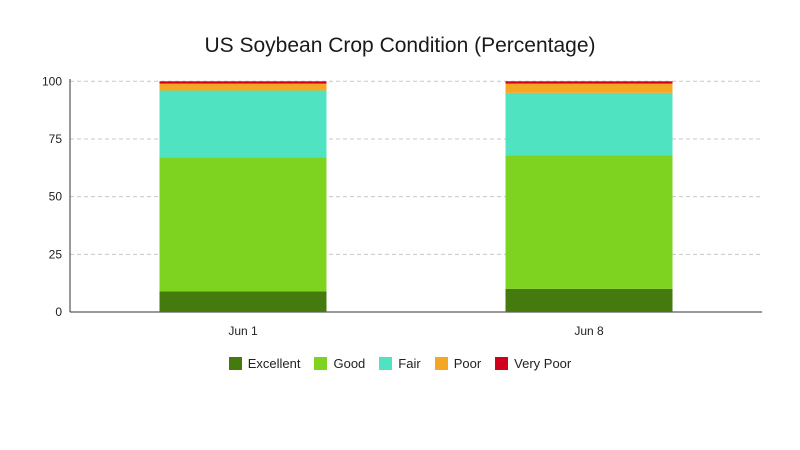 The height and width of the screenshot is (450, 800). Describe the element at coordinates (349, 363) in the screenshot. I see `legend-label: Good` at that location.